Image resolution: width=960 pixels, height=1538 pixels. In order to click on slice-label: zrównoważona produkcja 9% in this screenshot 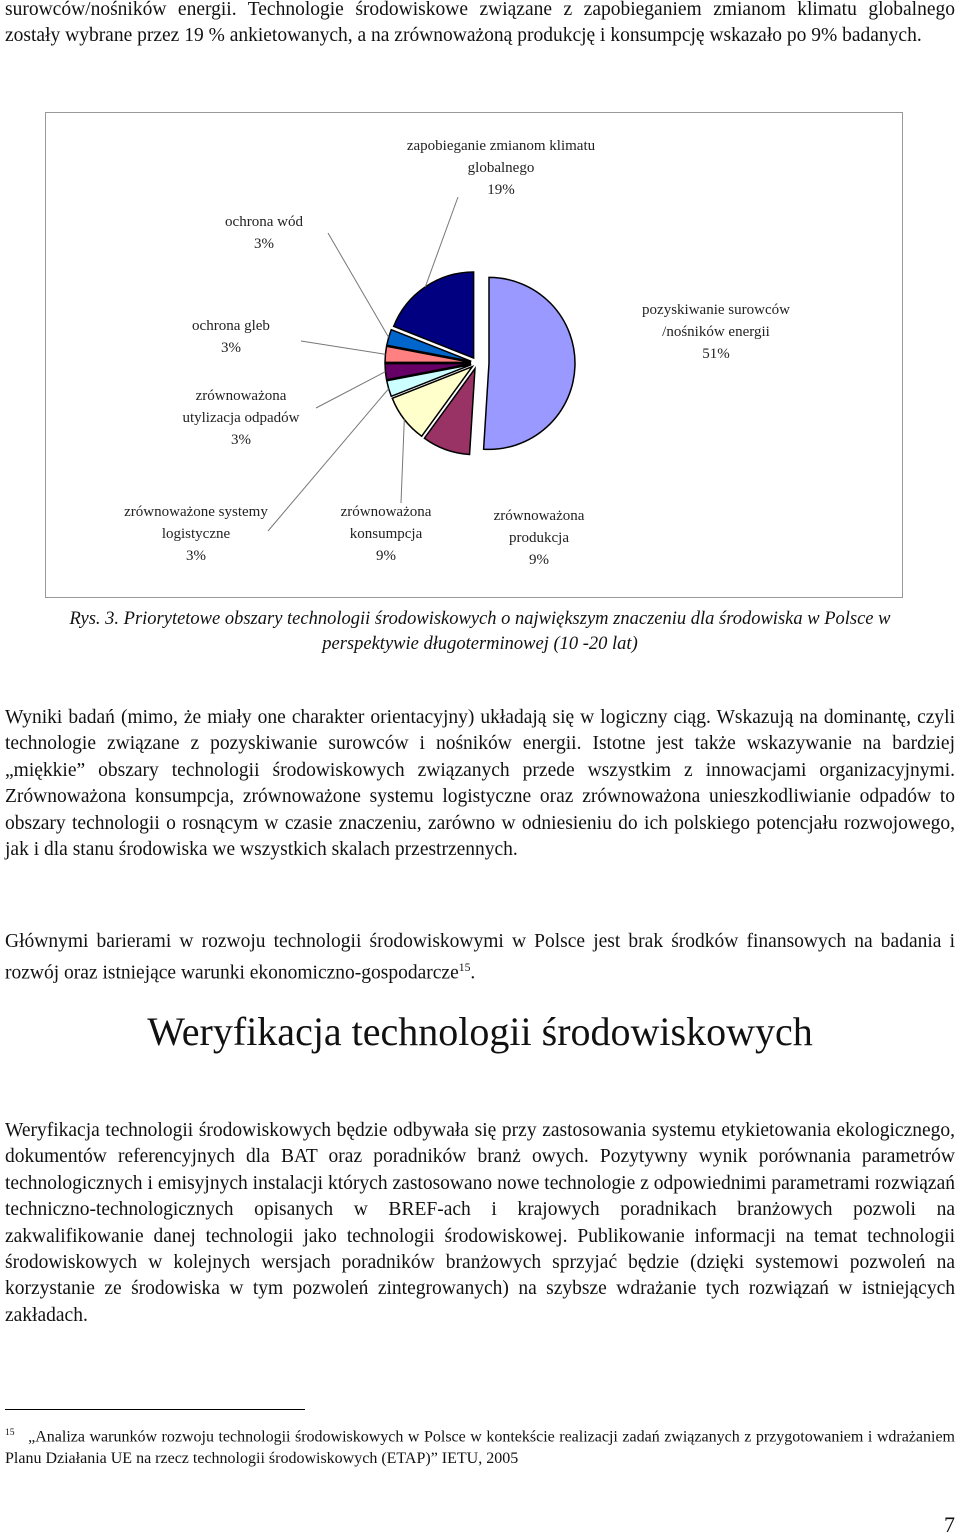, I will do `click(539, 538)`.